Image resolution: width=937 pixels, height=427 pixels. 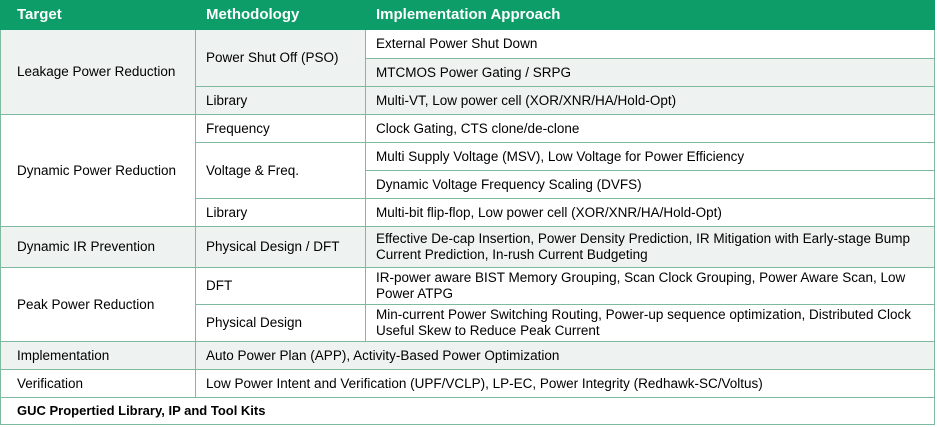 I want to click on target-ir: Dynamic IR Prevention, so click(x=98, y=247).